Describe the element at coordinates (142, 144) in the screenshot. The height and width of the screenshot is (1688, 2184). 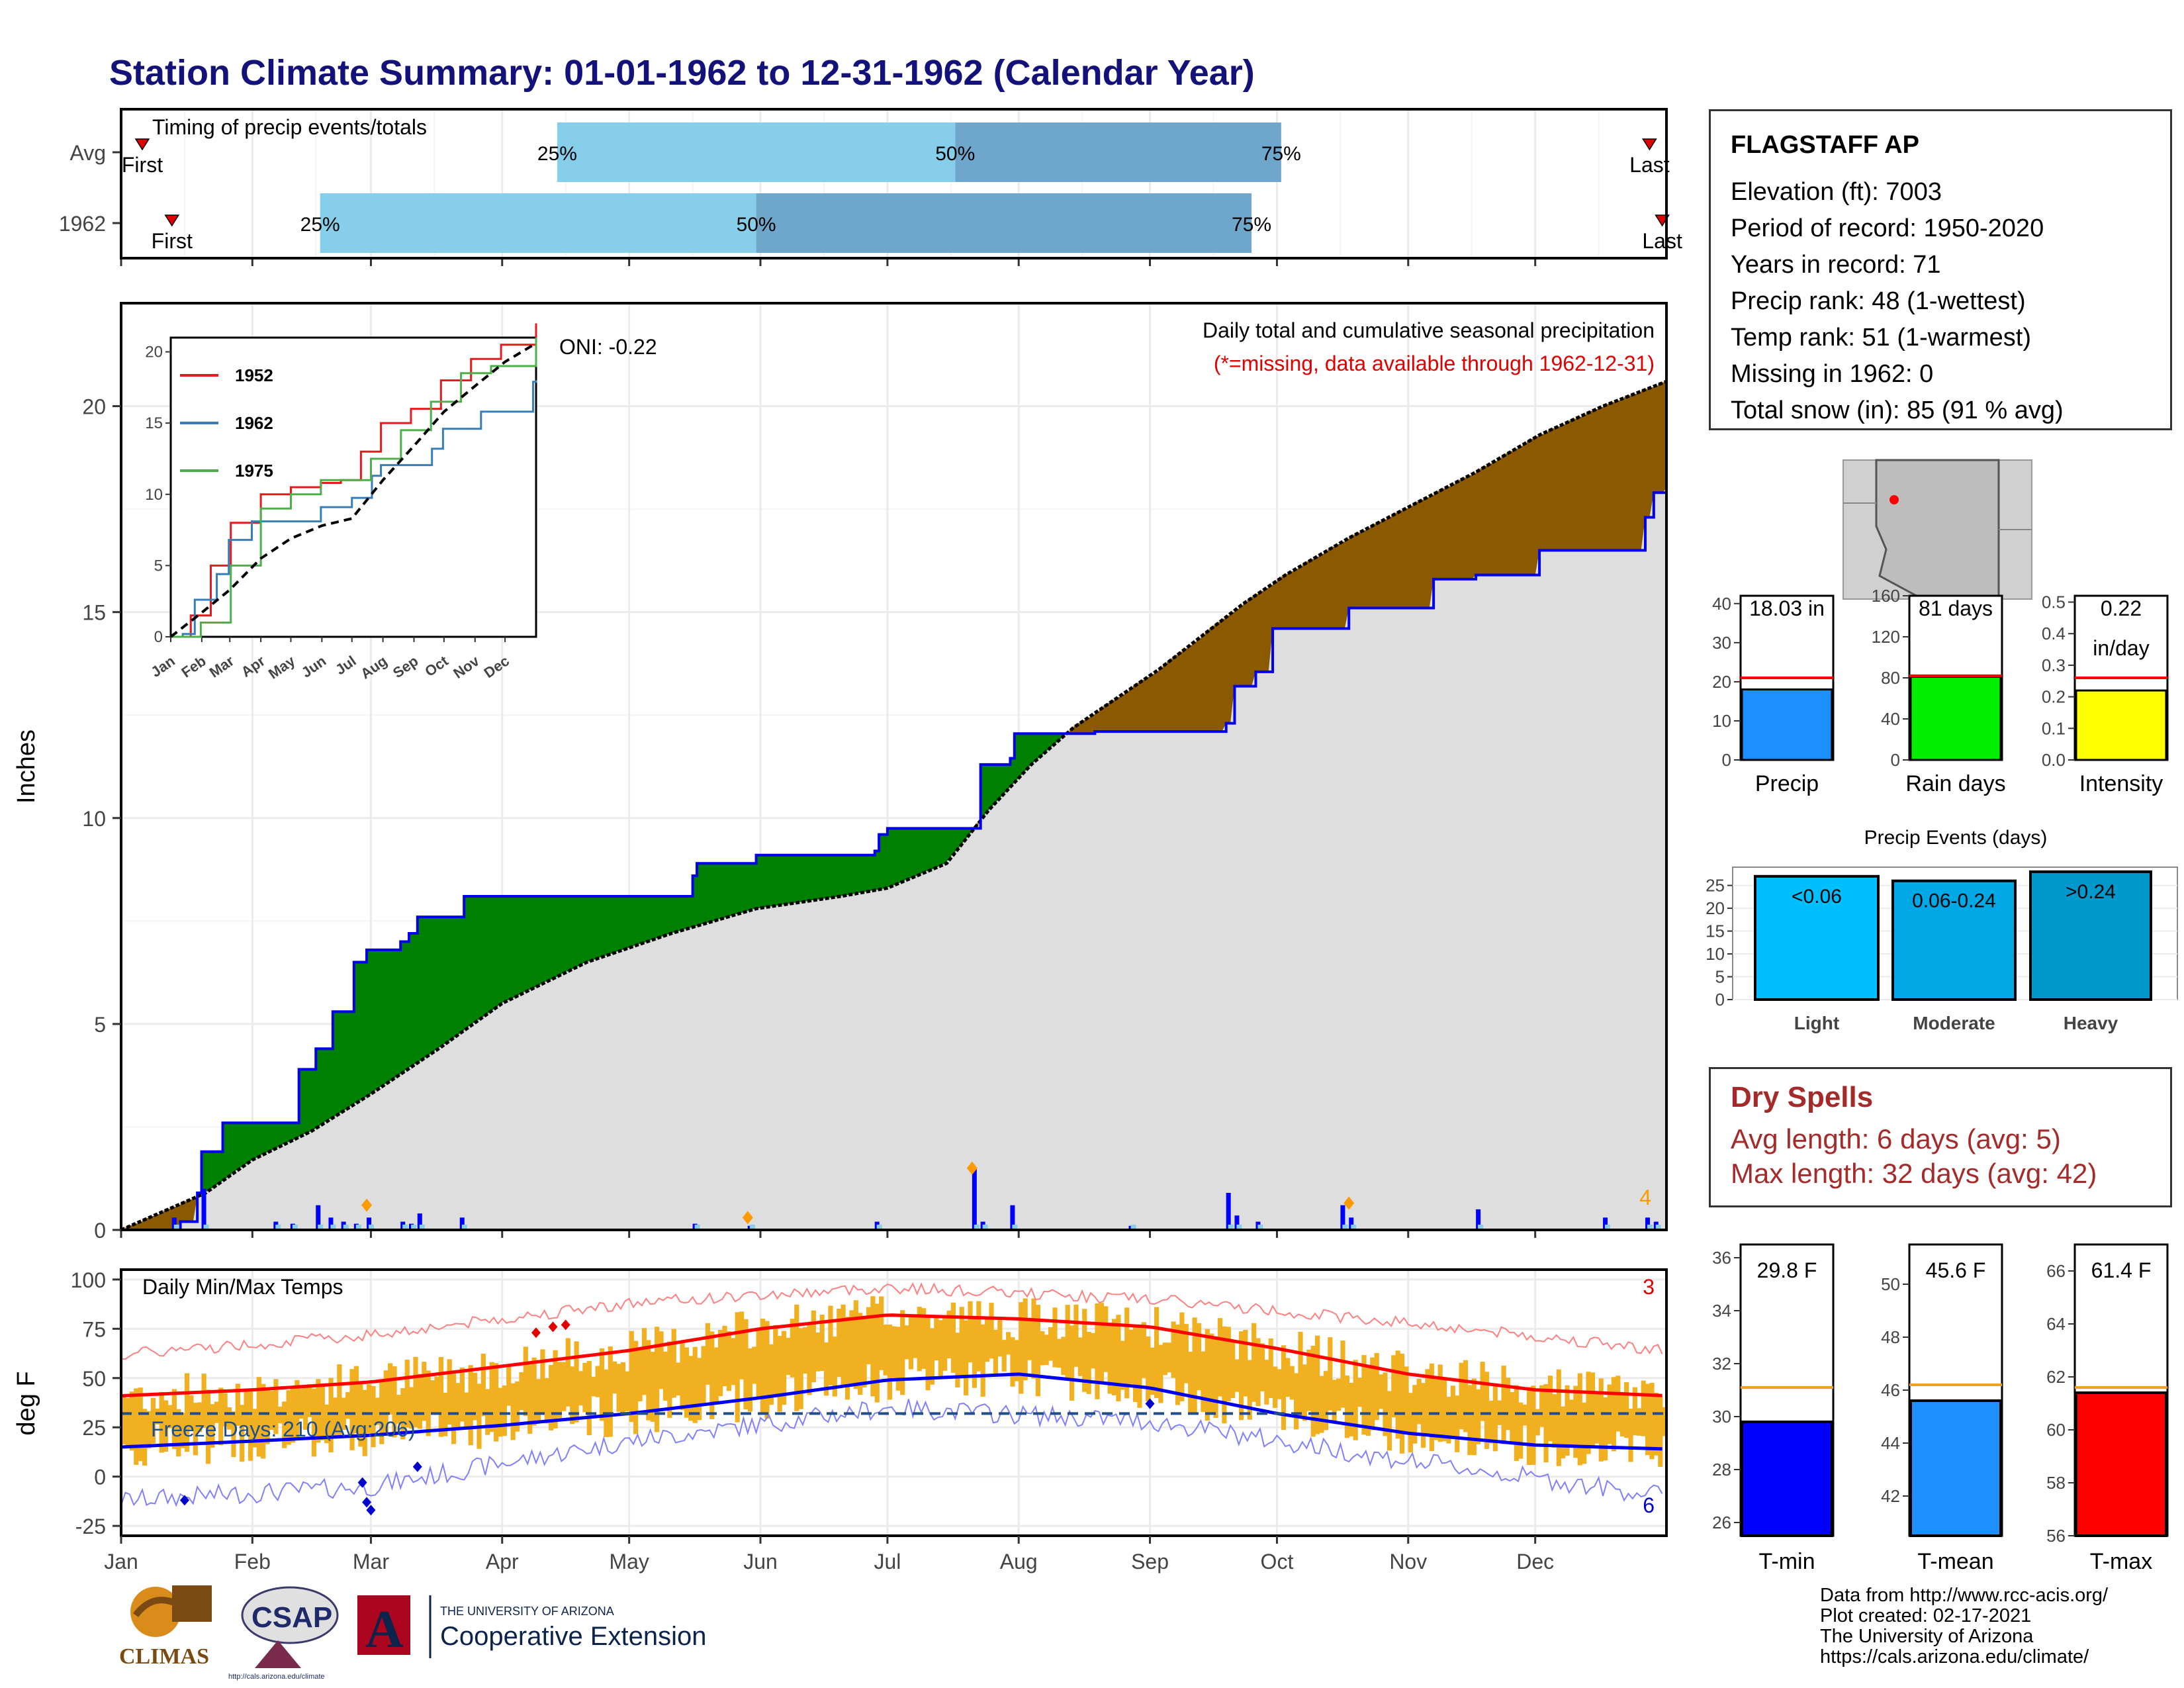
I see `first-event-marker` at that location.